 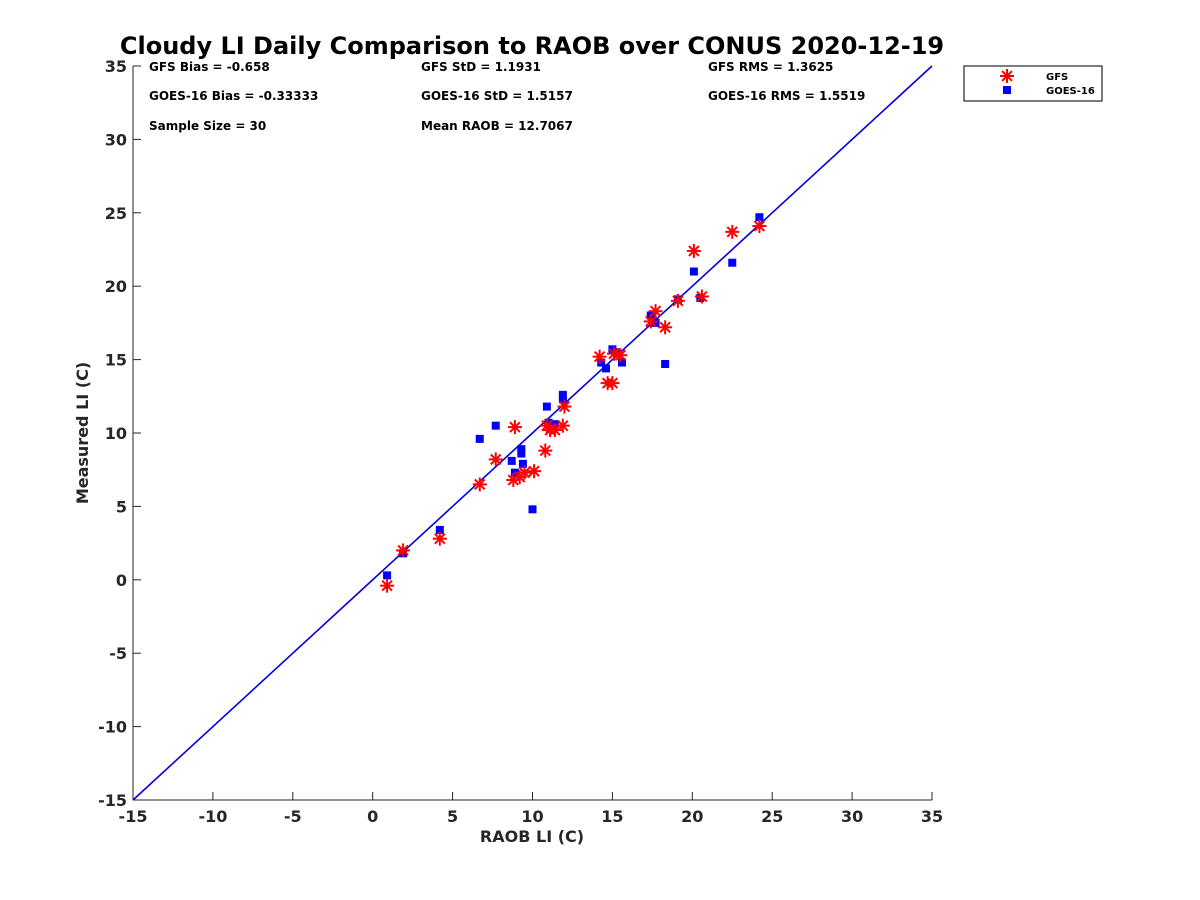 What do you see at coordinates (786, 96) in the screenshot?
I see `stat-text: GOES-16 RMS = 1.5519` at bounding box center [786, 96].